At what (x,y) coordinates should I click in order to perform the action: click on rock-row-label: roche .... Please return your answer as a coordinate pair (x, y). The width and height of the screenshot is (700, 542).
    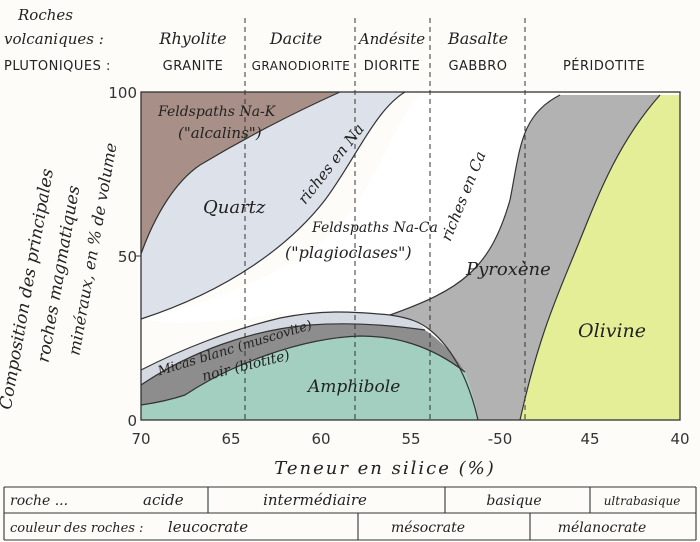
    Looking at the image, I should click on (39, 501).